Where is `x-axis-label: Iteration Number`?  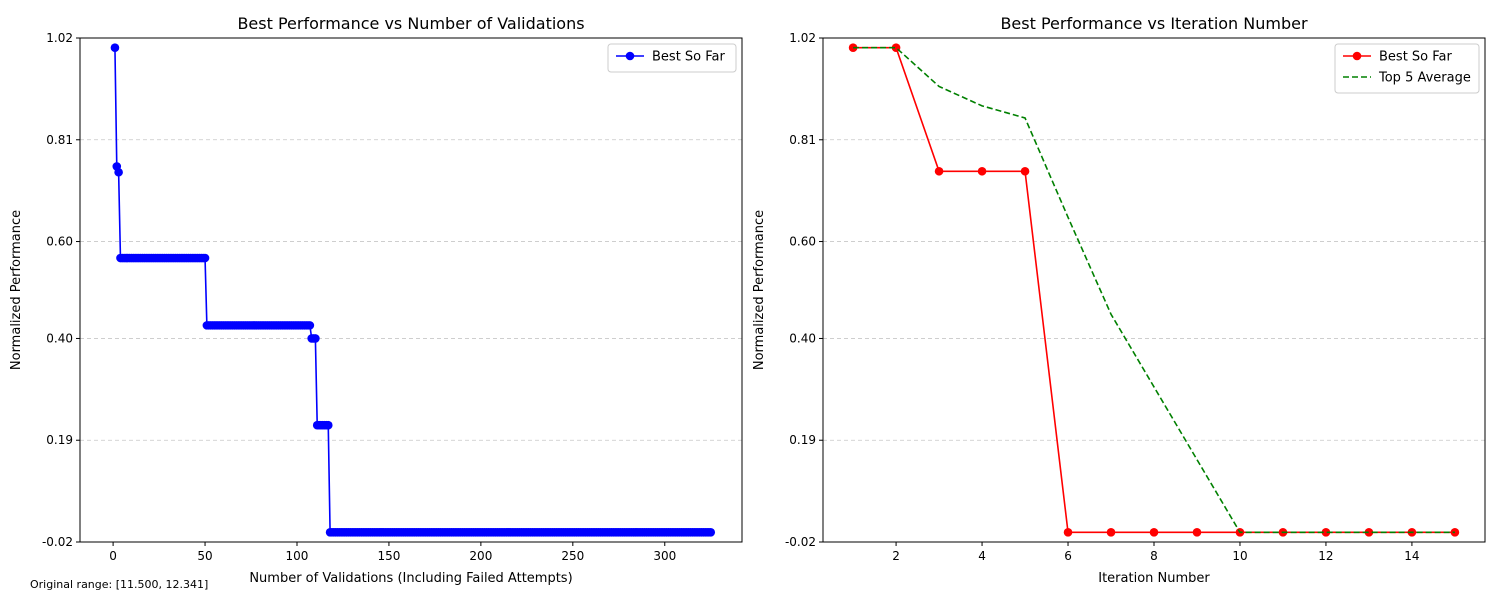
x-axis-label: Iteration Number is located at coordinates (1154, 578).